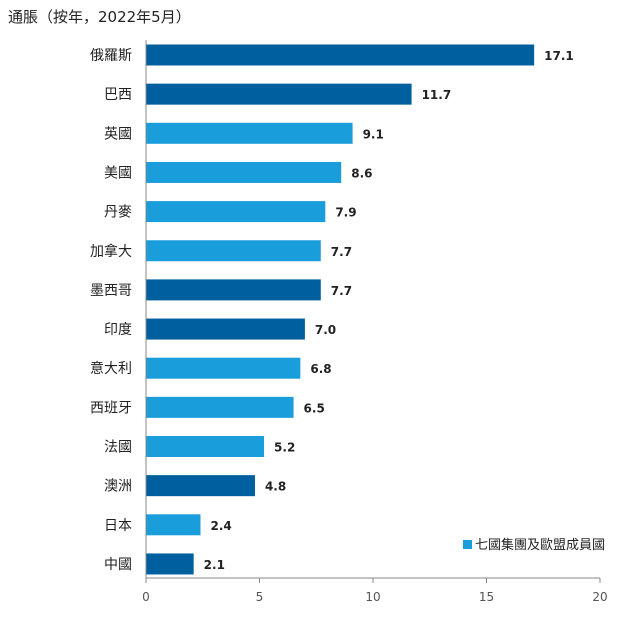 The image size is (637, 621). I want to click on x-tick-label: 20, so click(599, 597).